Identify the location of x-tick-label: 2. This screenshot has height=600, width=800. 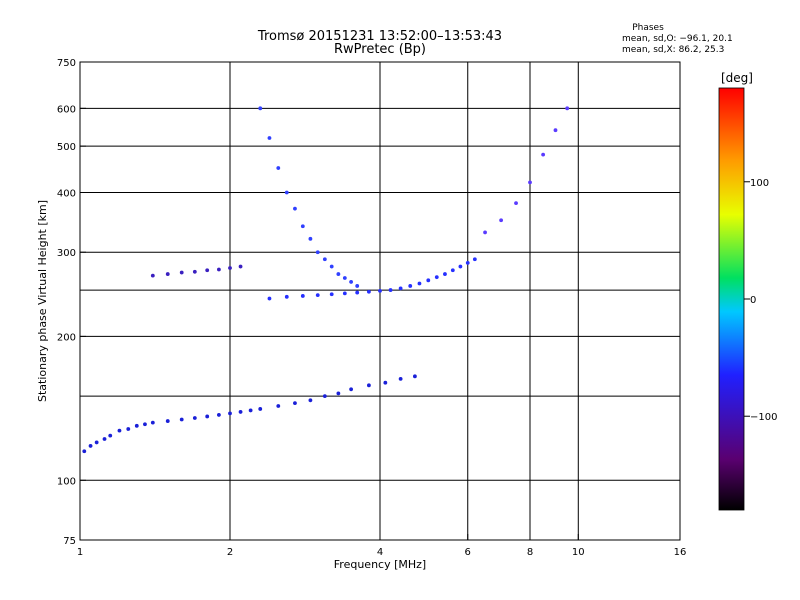
(230, 552).